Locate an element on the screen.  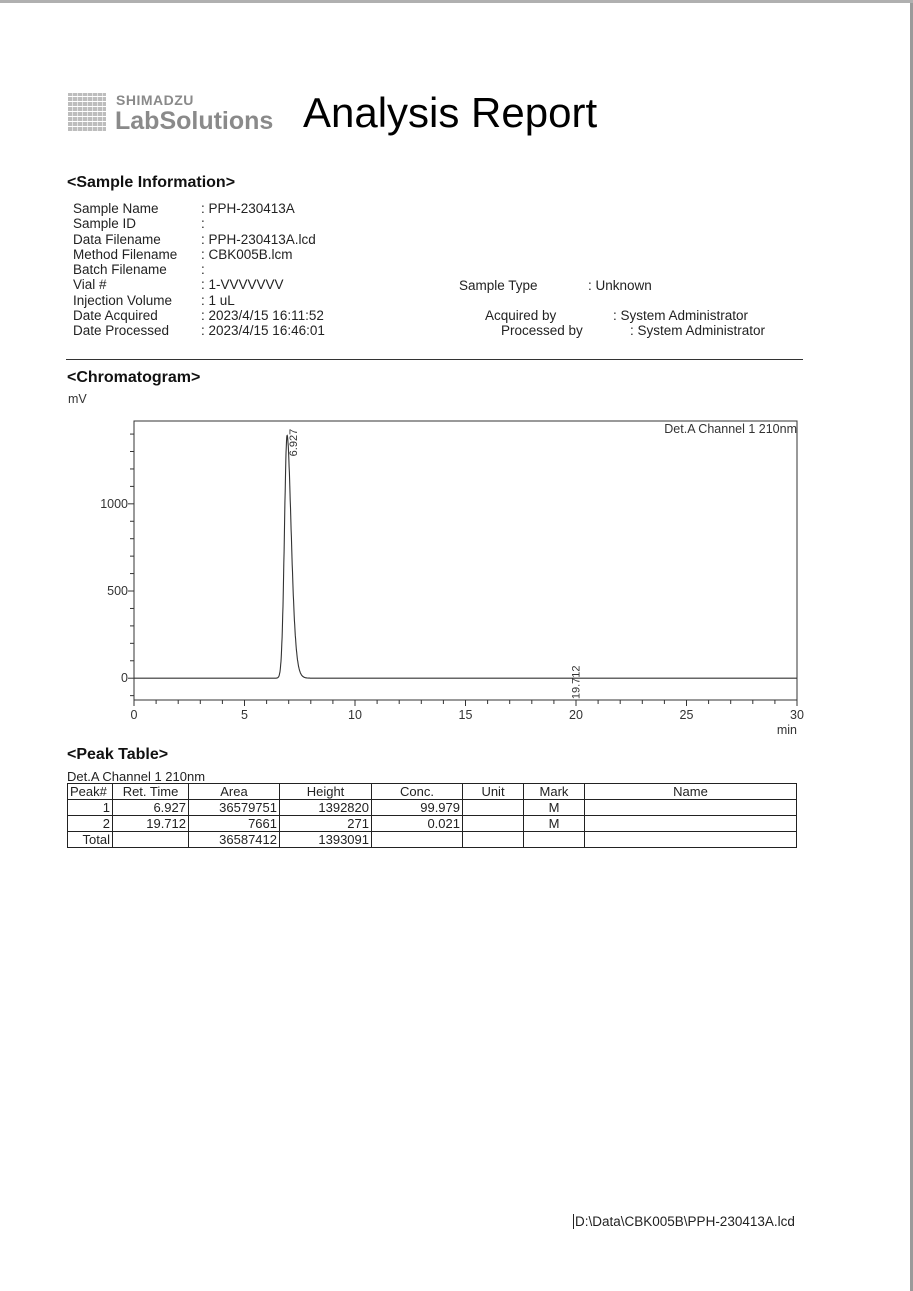
cell: 19.712 is located at coordinates (150, 823).